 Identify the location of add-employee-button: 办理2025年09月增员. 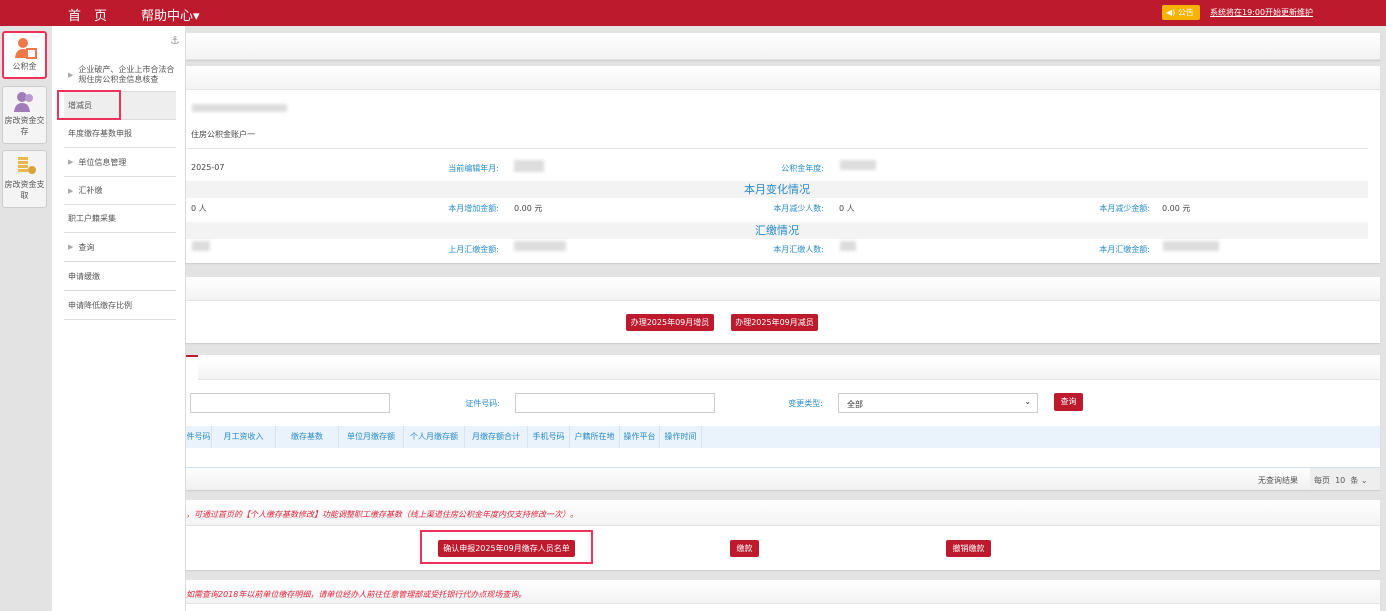
(670, 322).